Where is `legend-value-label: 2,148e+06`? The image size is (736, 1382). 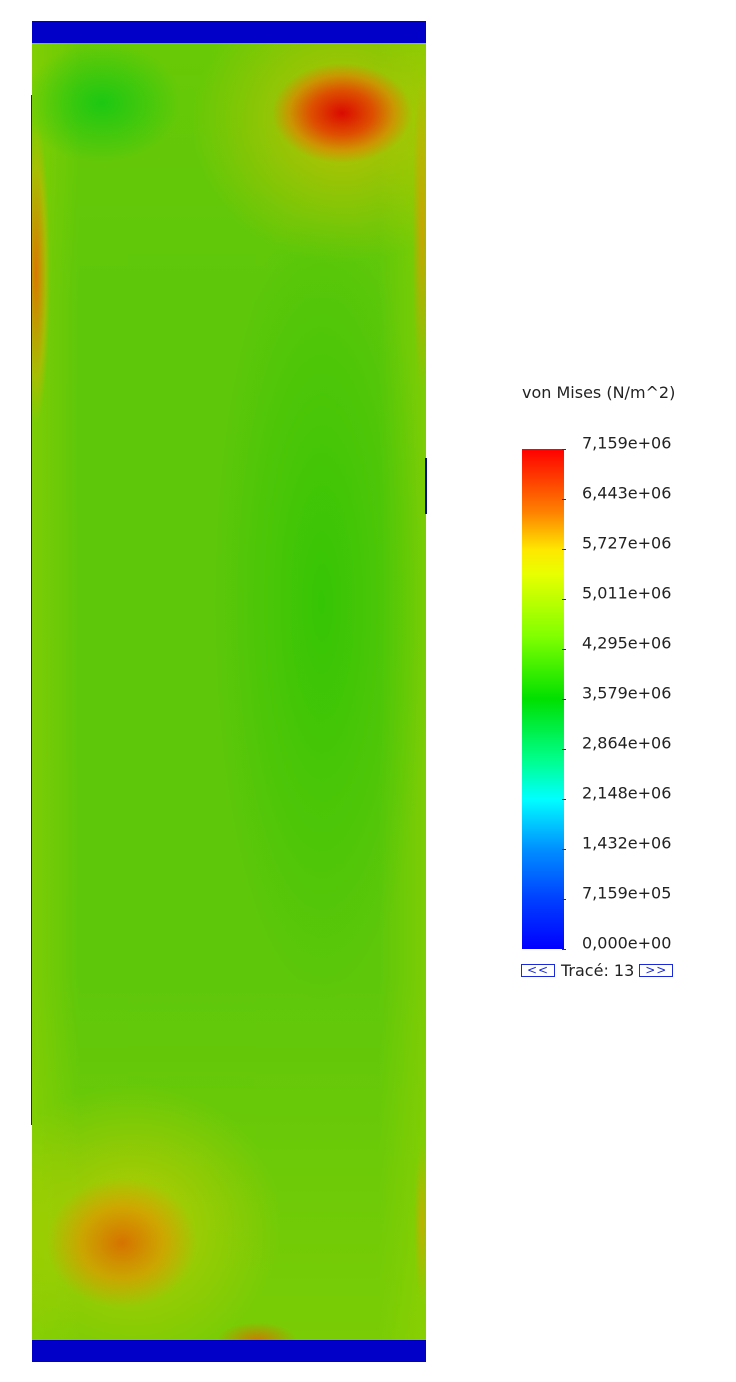
legend-value-label: 2,148e+06 is located at coordinates (627, 793).